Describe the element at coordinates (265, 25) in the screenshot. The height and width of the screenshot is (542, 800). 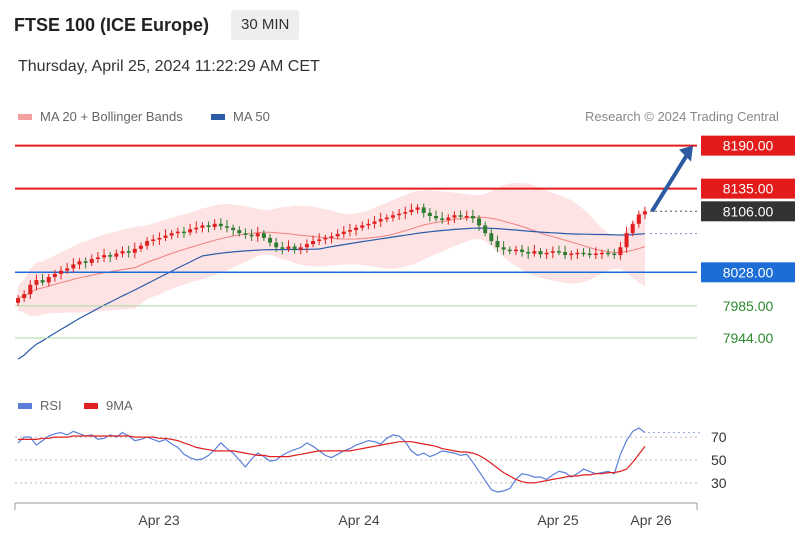
I see `interval-badge: 30 MIN` at that location.